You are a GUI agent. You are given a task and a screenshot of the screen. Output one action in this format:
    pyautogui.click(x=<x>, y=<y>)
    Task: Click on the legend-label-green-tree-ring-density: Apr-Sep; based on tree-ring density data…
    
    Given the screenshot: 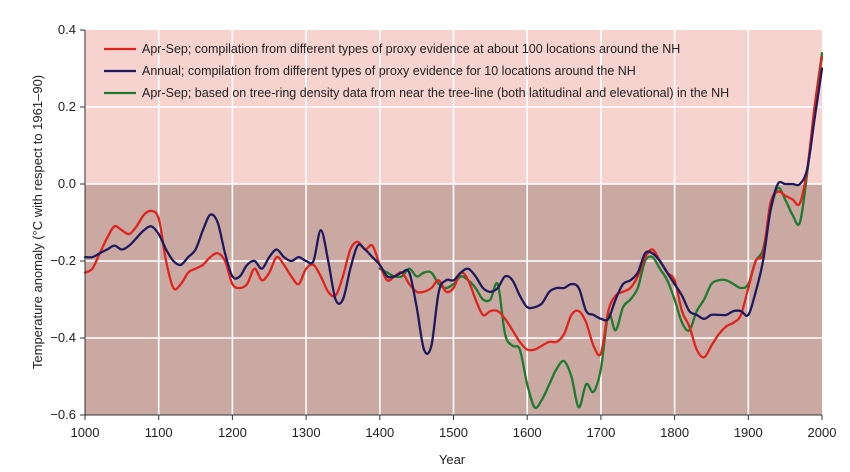 What is the action you would take?
    pyautogui.click(x=435, y=93)
    